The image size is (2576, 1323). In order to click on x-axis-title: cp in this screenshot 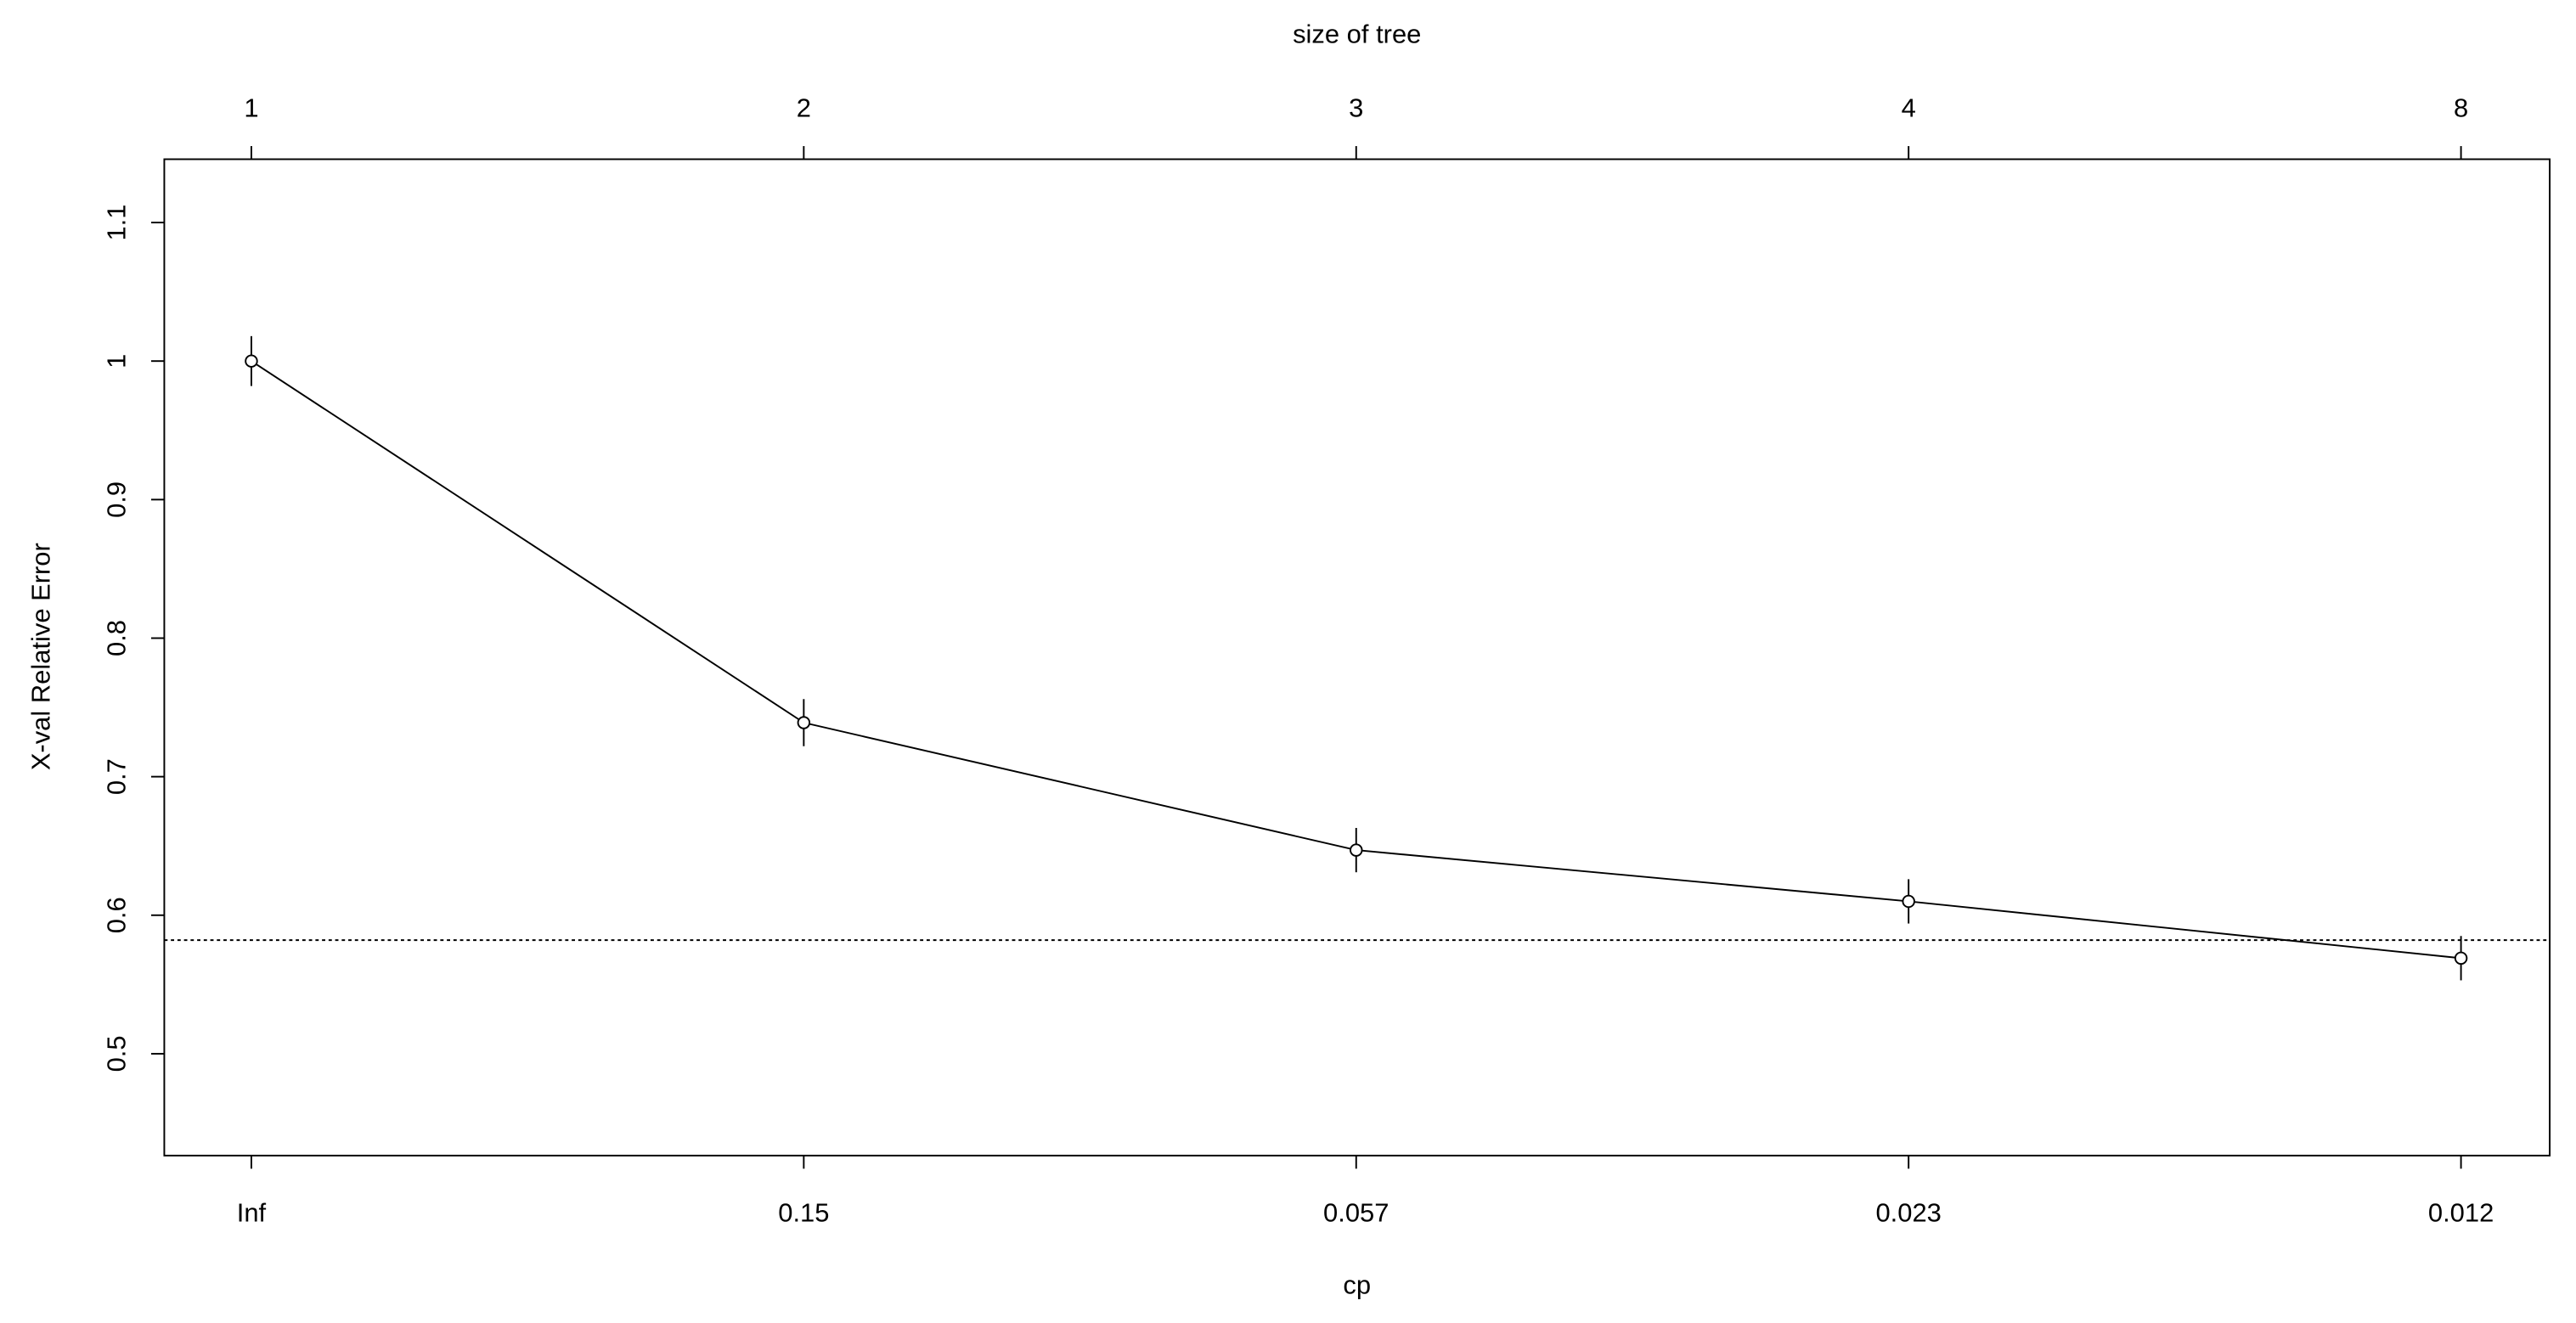, I will do `click(1357, 1285)`.